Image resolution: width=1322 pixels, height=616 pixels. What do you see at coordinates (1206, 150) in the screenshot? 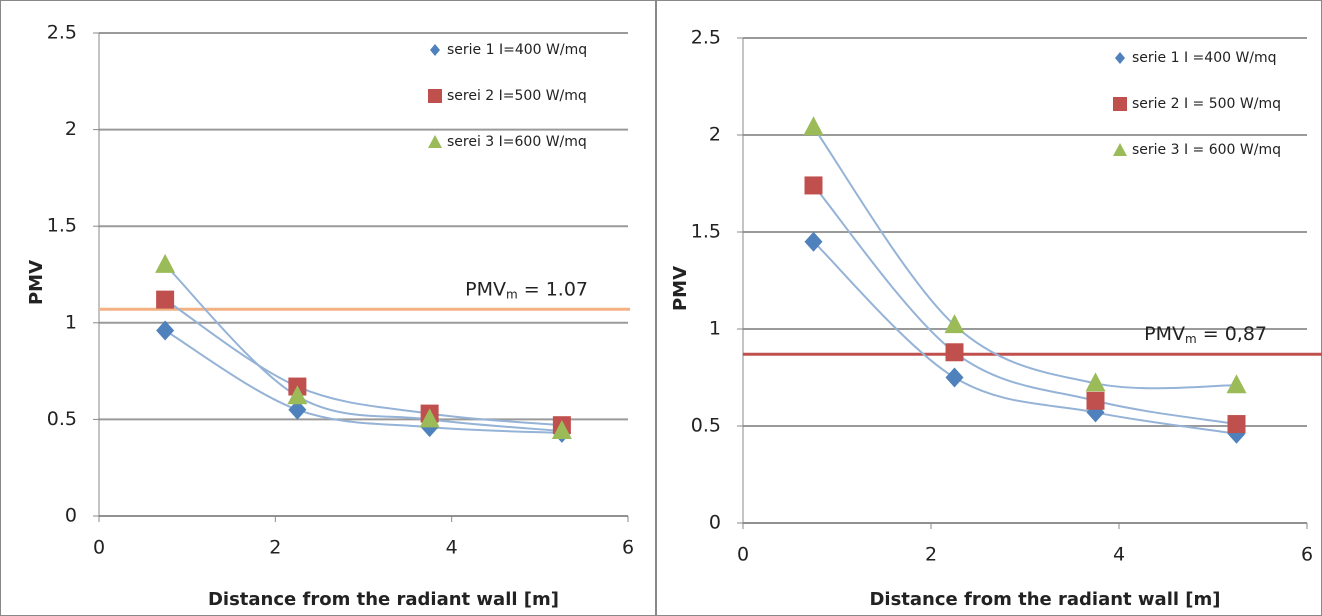
I see `legend-label: serie 3 I = 600 W/mq` at bounding box center [1206, 150].